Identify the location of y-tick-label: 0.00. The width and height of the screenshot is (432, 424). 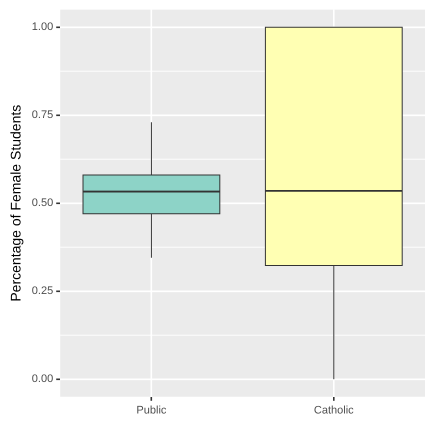
(43, 379).